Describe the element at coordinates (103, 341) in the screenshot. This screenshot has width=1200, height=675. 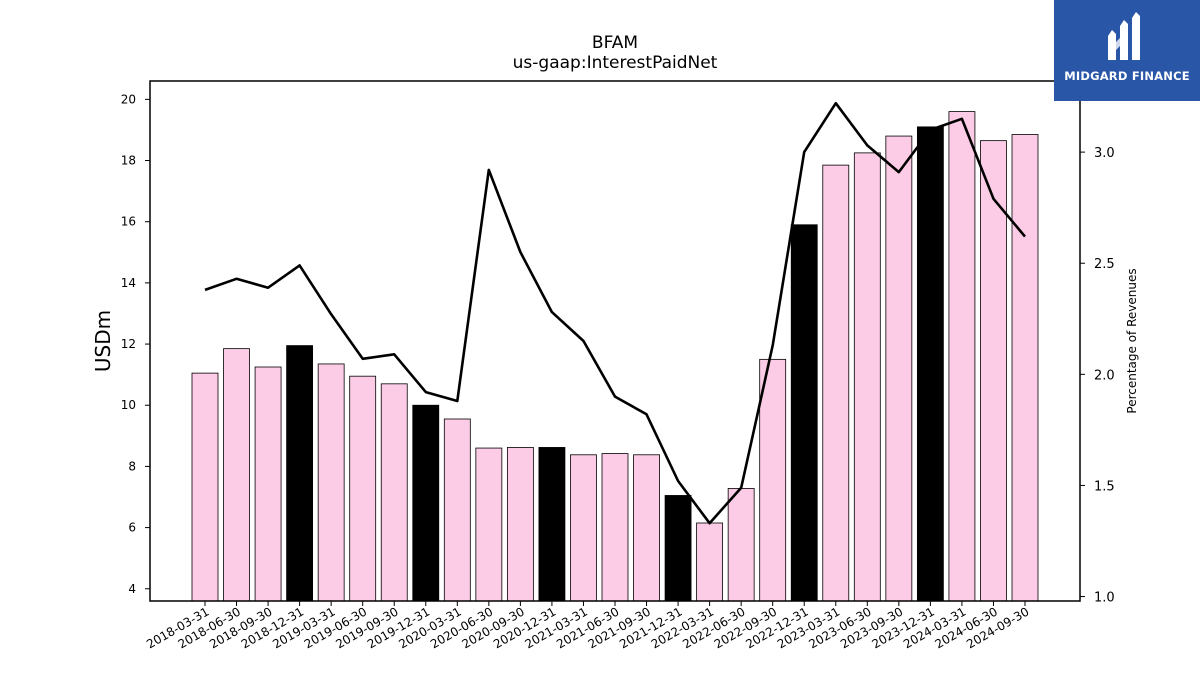
I see `y-axis-label: USDm` at that location.